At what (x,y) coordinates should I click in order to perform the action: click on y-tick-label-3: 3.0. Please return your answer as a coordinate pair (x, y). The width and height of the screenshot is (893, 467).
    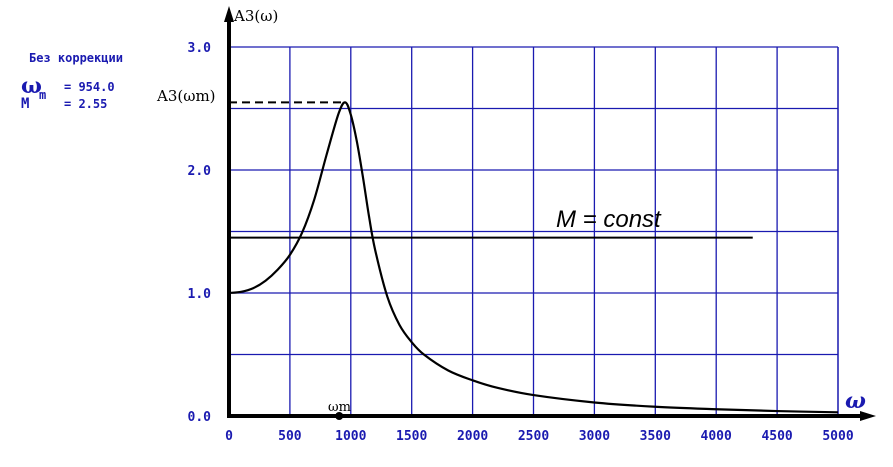
    Looking at the image, I should click on (200, 48).